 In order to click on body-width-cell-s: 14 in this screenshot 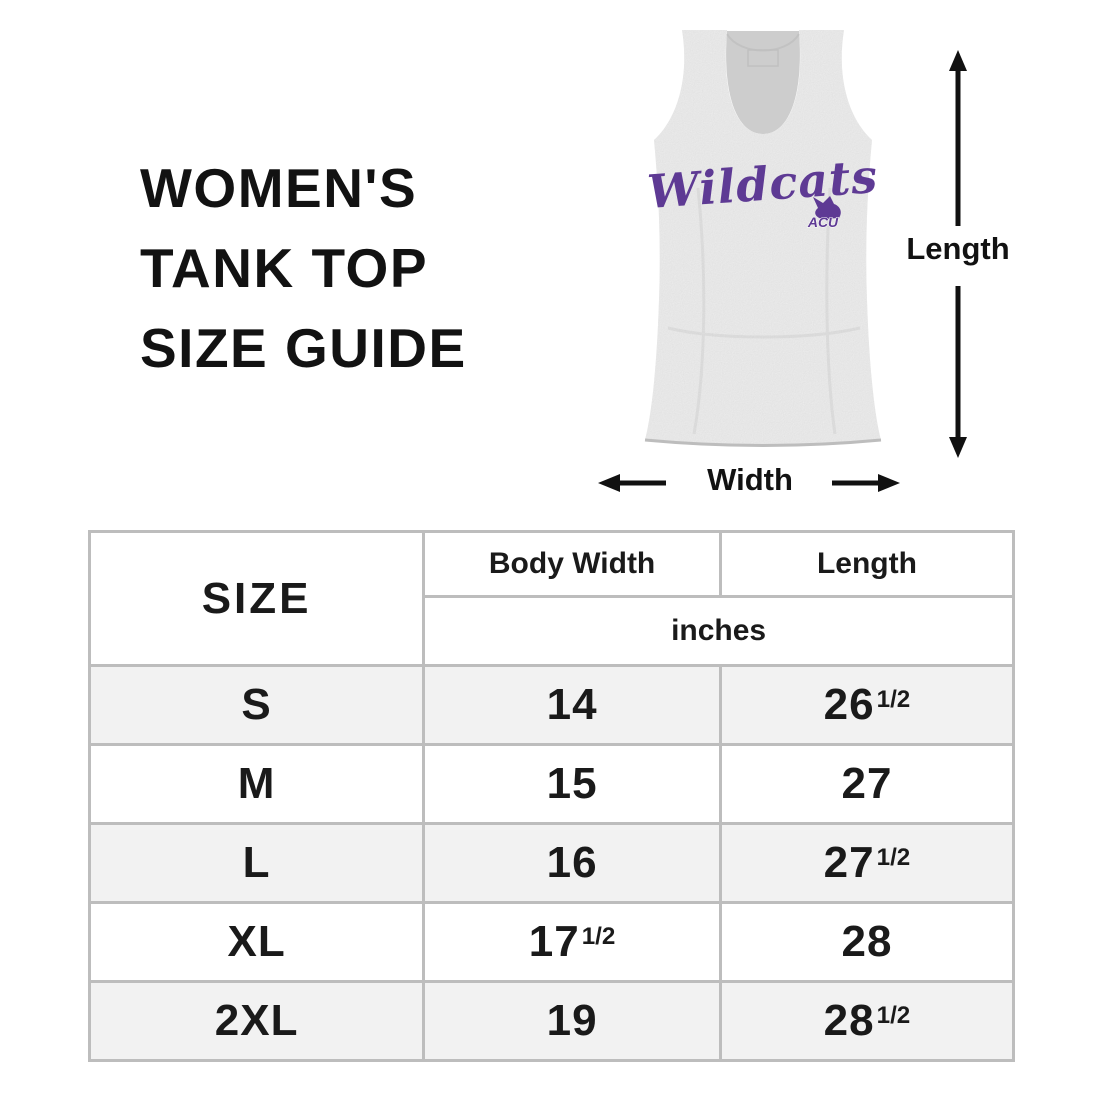, I will do `click(572, 705)`.